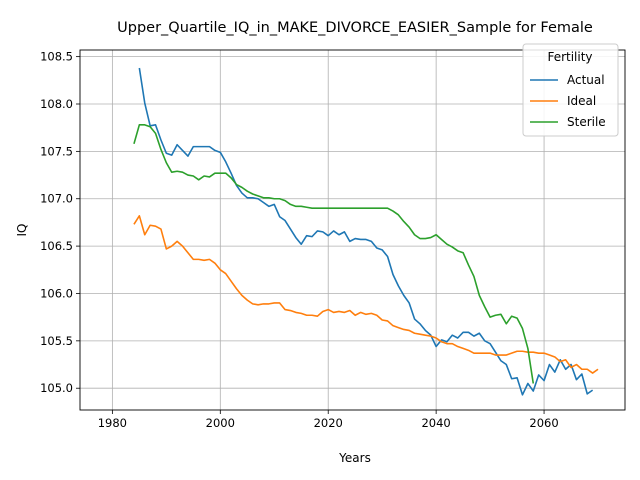  Describe the element at coordinates (112, 423) in the screenshot. I see `x-tick-label: 1980` at that location.